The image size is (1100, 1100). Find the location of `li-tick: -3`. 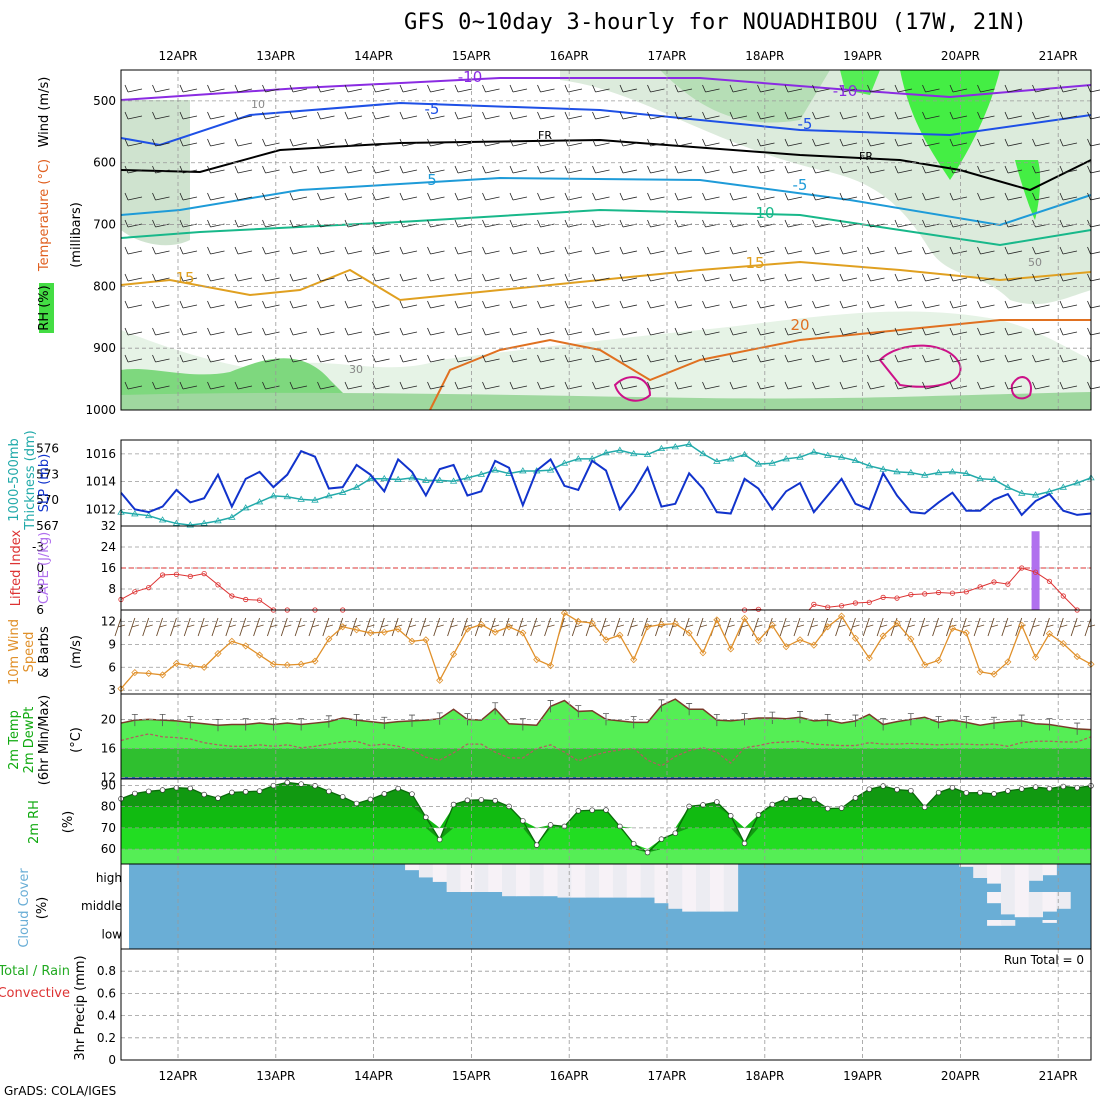

li-tick: -3 is located at coordinates (38, 547).